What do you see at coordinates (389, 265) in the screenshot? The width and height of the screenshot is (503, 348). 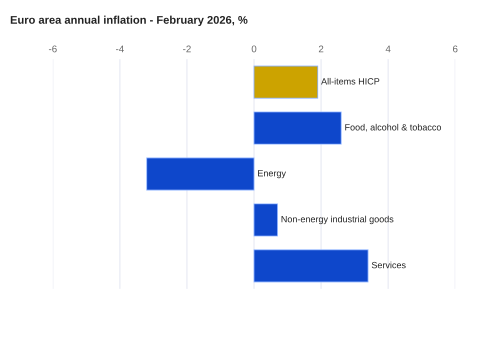 I see `y-tick-label: Services` at bounding box center [389, 265].